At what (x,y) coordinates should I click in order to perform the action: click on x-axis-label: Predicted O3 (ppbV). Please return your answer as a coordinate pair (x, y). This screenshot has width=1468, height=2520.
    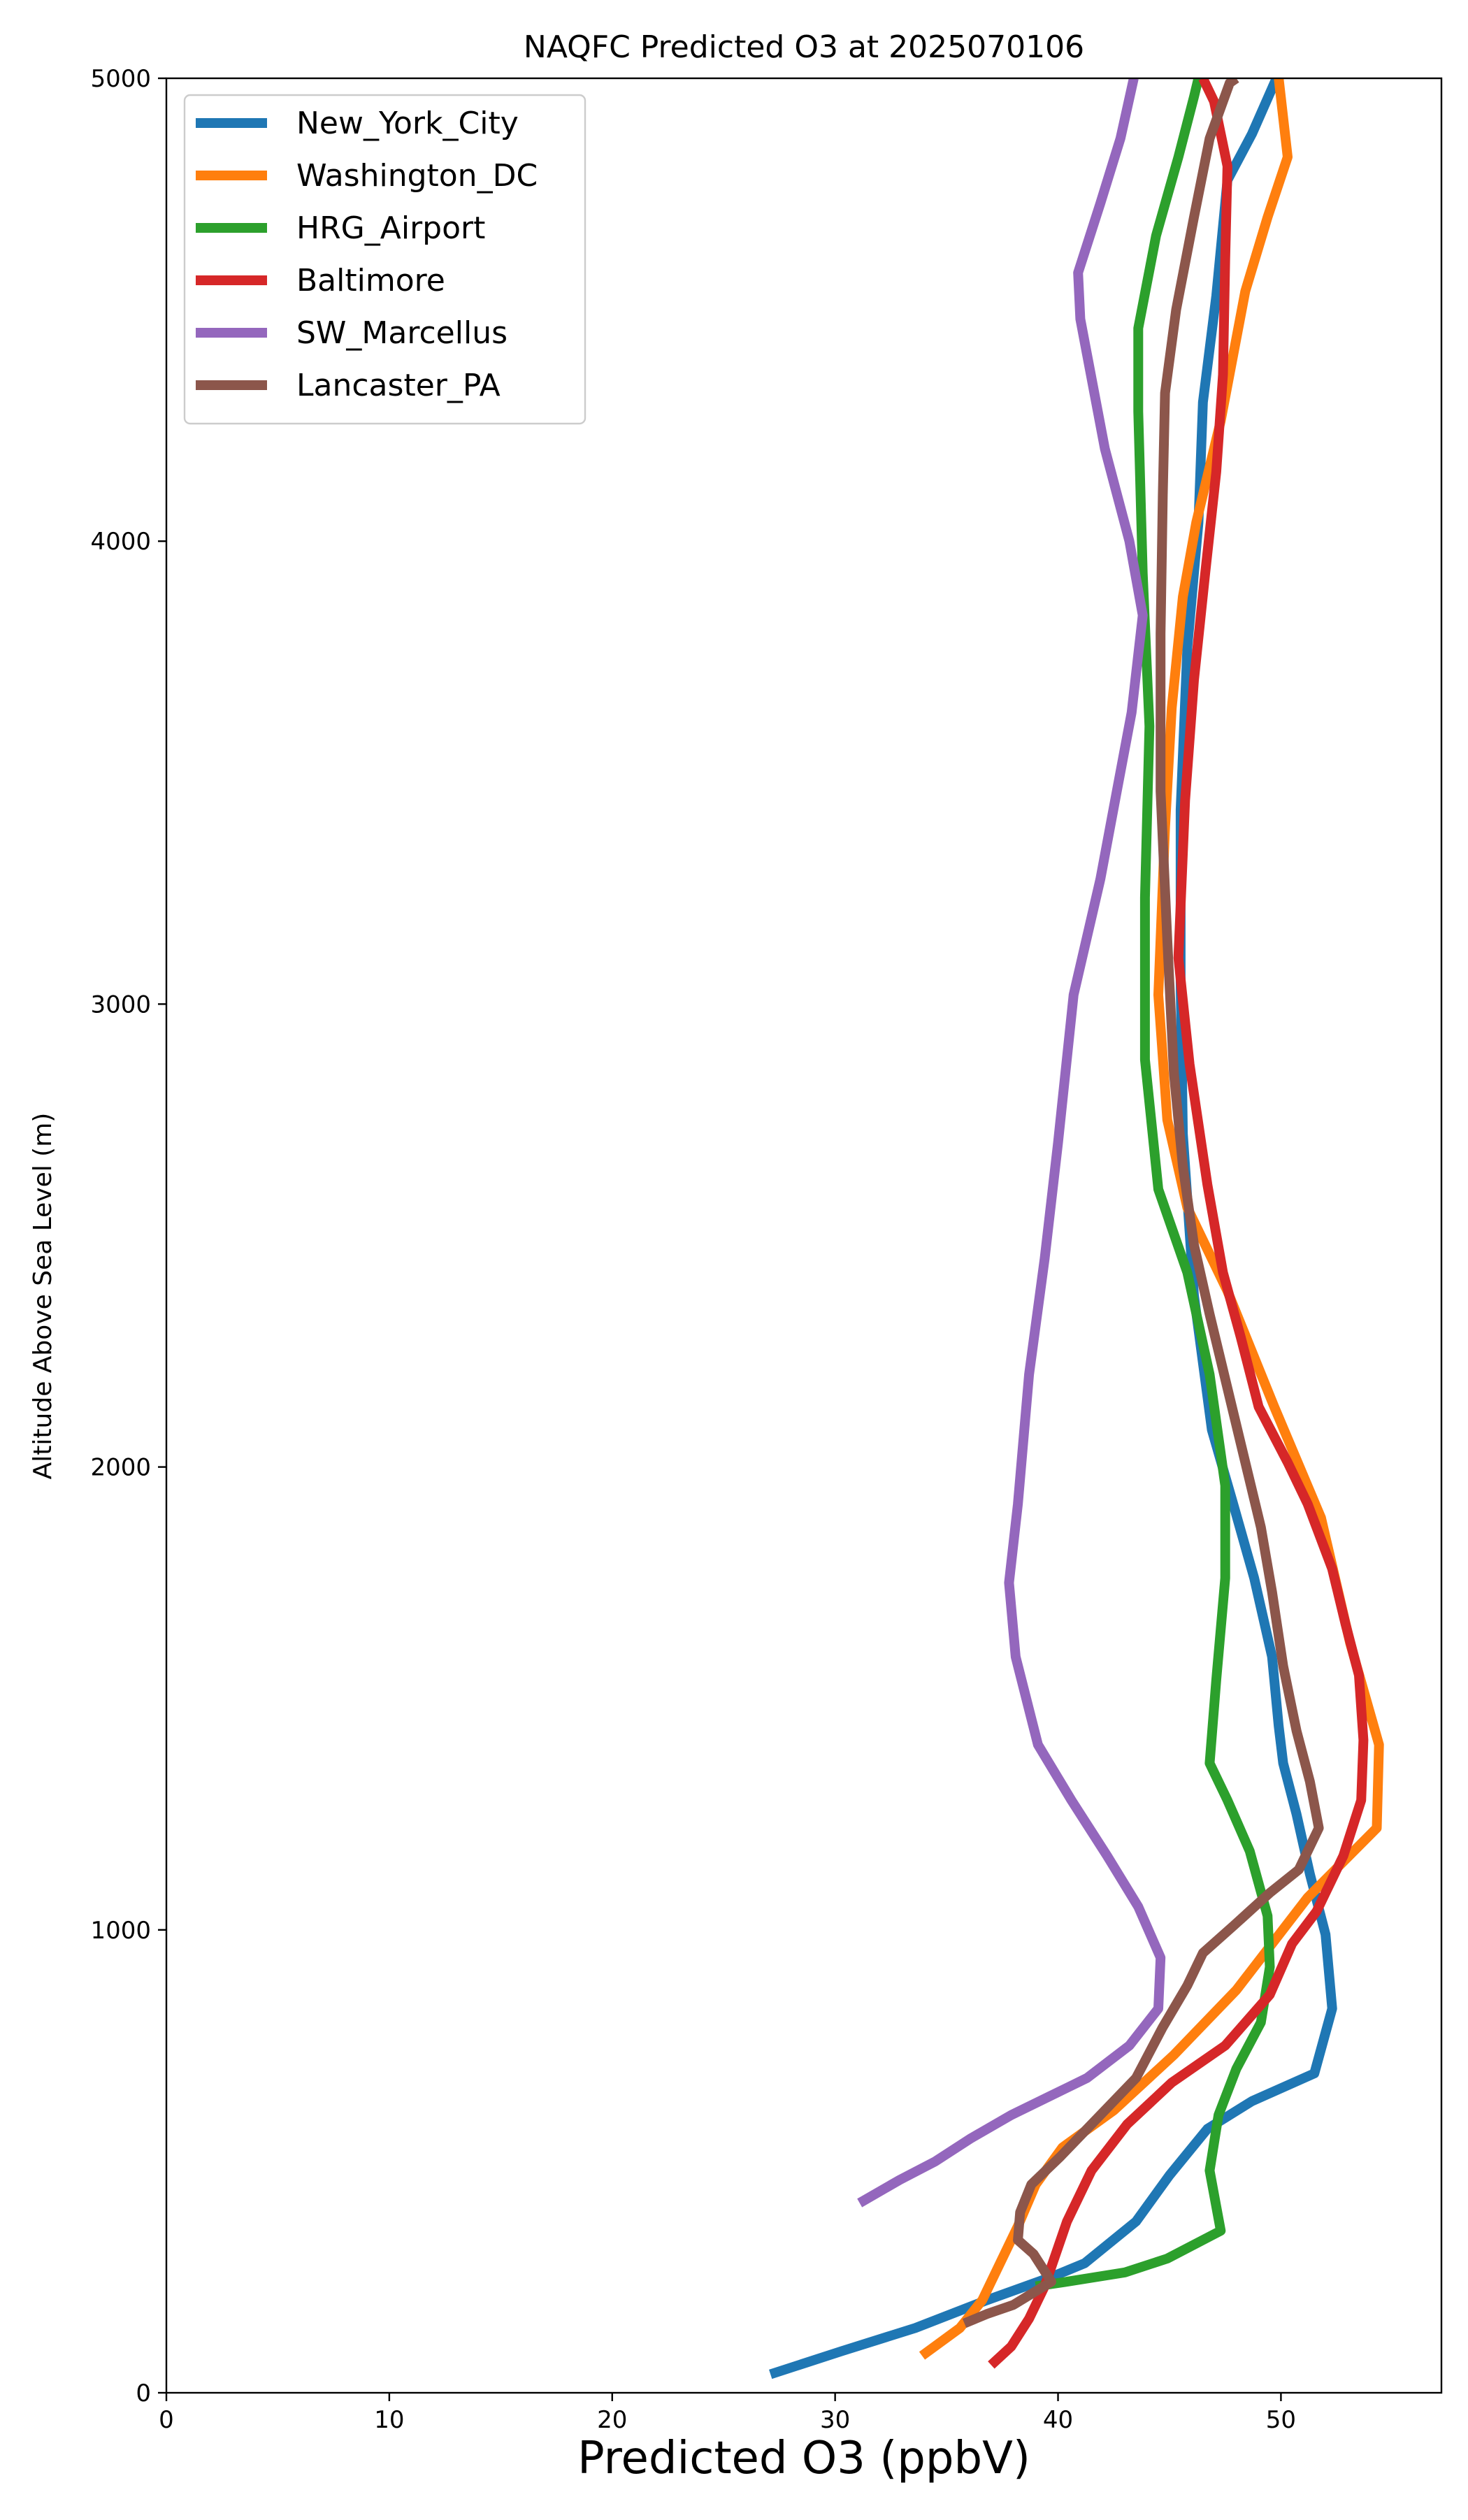
    Looking at the image, I should click on (803, 2458).